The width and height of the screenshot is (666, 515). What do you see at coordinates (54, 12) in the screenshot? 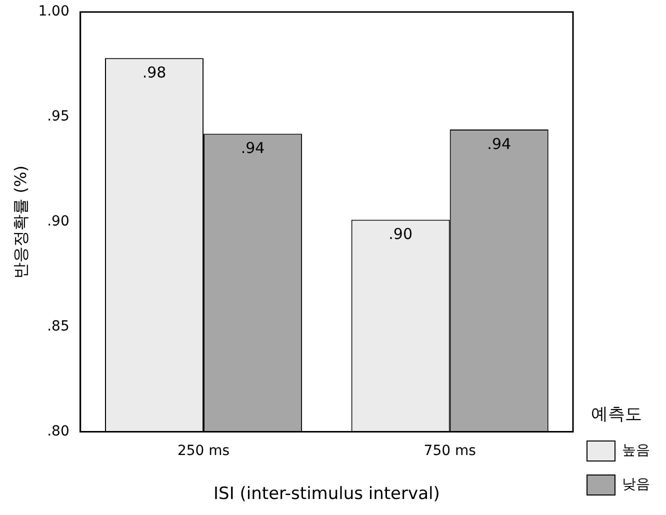
I see `y-tick-label: 1.00` at bounding box center [54, 12].